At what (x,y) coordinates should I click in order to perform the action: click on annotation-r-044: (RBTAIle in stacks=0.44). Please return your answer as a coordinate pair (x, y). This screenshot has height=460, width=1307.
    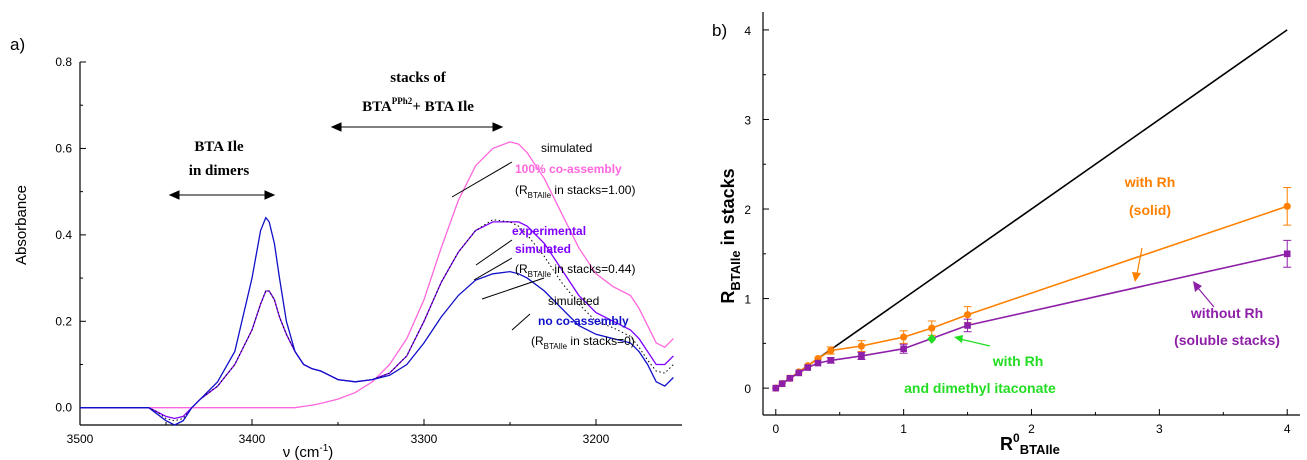
    Looking at the image, I should click on (575, 270).